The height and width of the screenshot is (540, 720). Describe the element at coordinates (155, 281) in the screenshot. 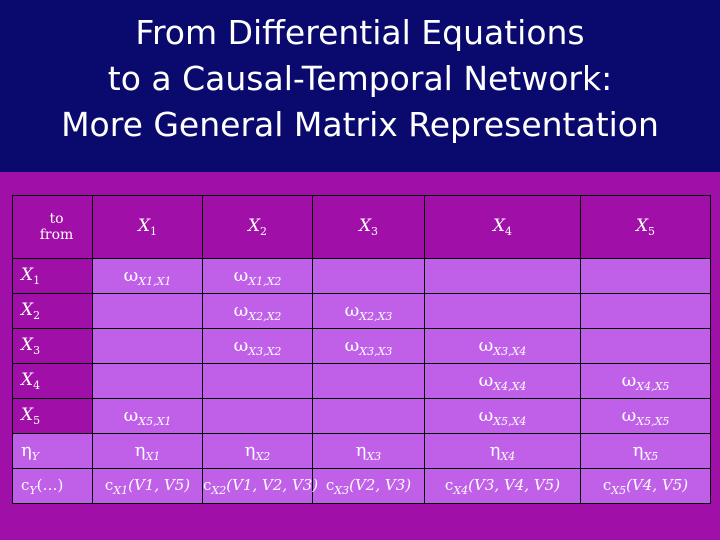

I see `weight-sub: X1,X1` at that location.